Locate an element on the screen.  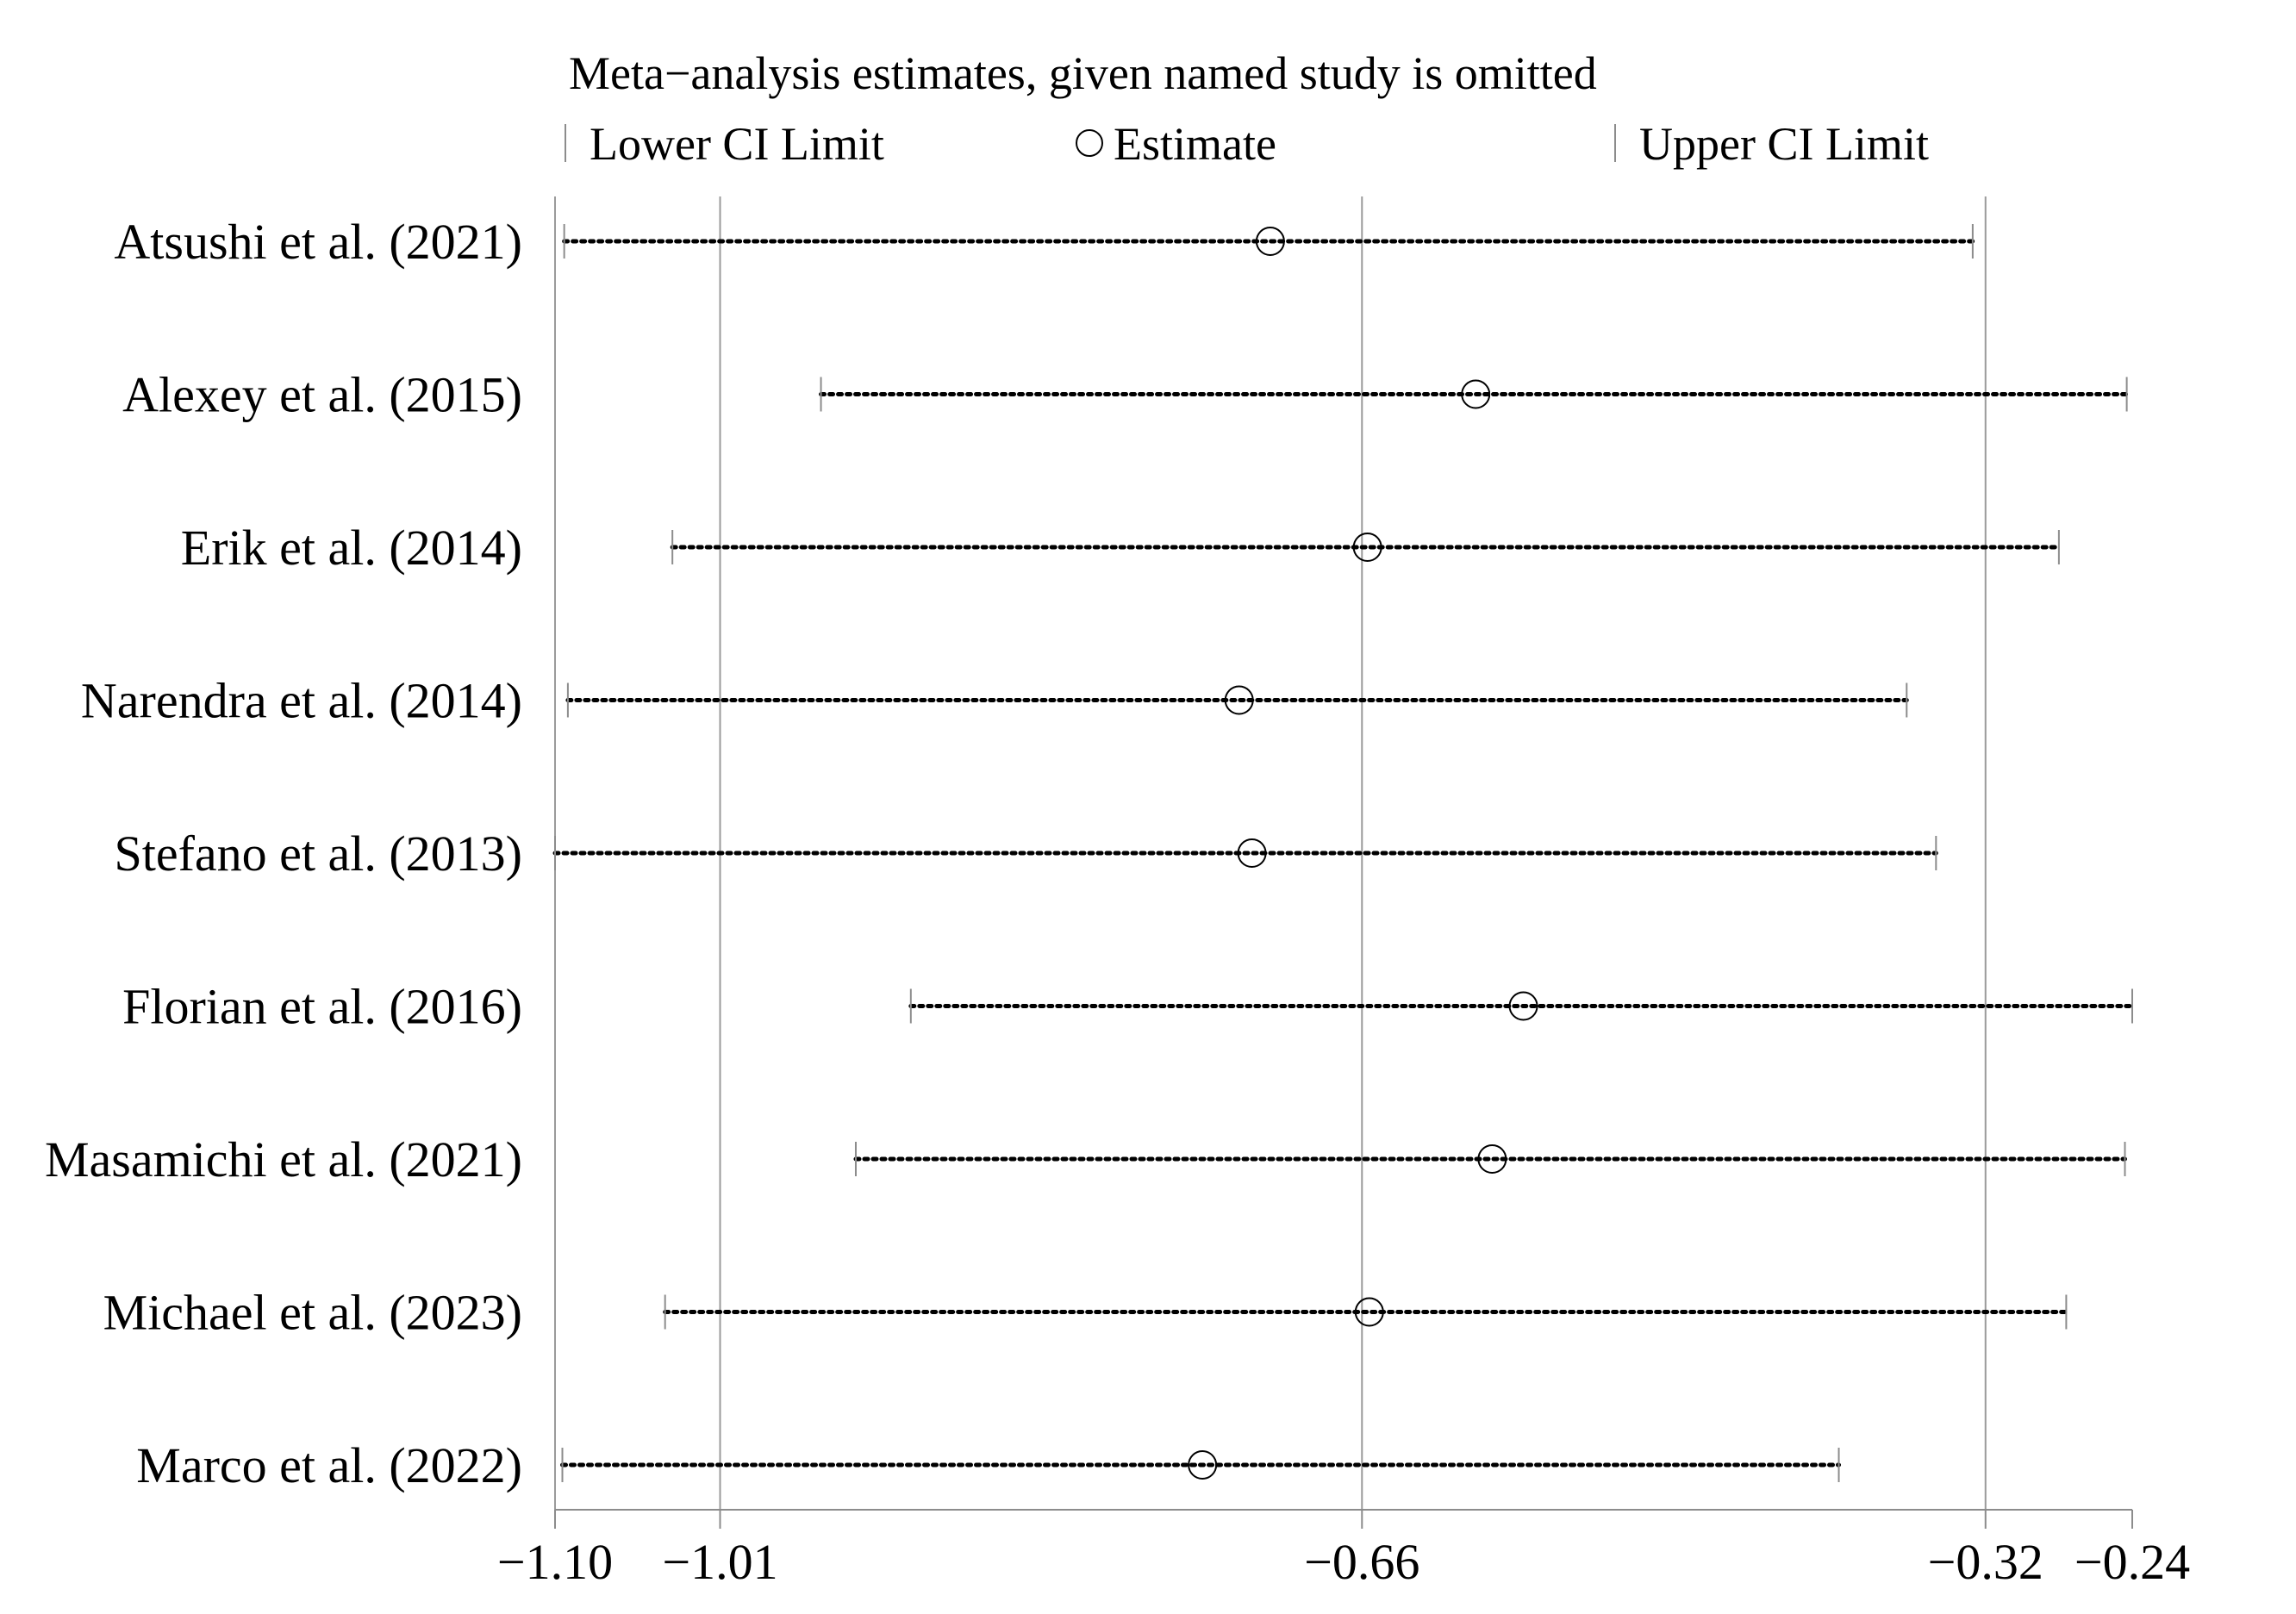
legend-estimate-label: Estimate is located at coordinates (1195, 144).